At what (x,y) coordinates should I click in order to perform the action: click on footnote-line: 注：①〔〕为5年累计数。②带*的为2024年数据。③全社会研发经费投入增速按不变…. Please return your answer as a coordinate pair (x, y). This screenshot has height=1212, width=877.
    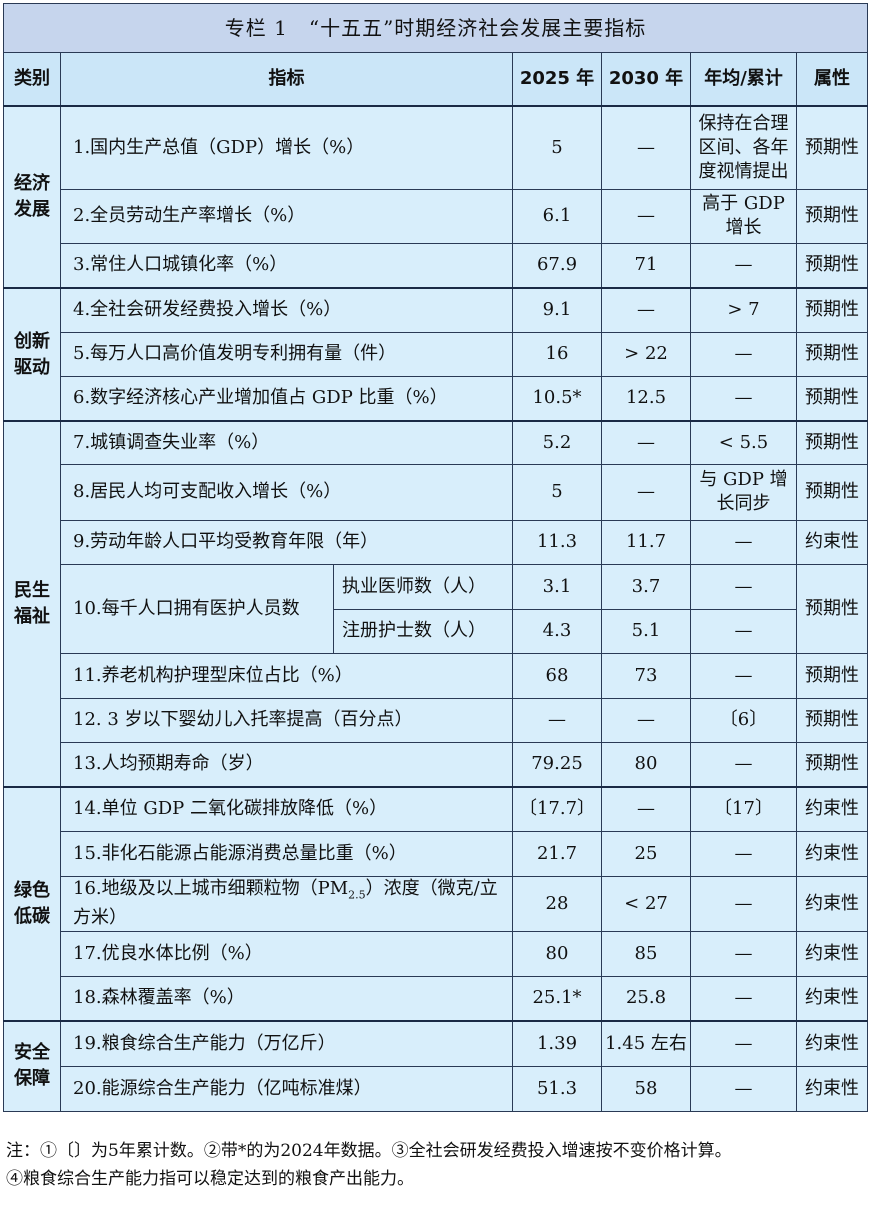
    Looking at the image, I should click on (369, 1151).